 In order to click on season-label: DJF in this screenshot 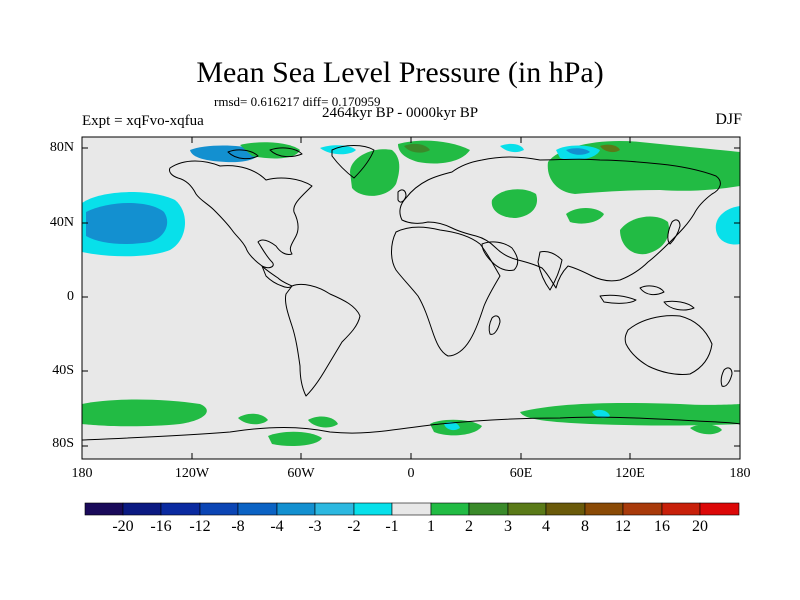, I will do `click(728, 119)`.